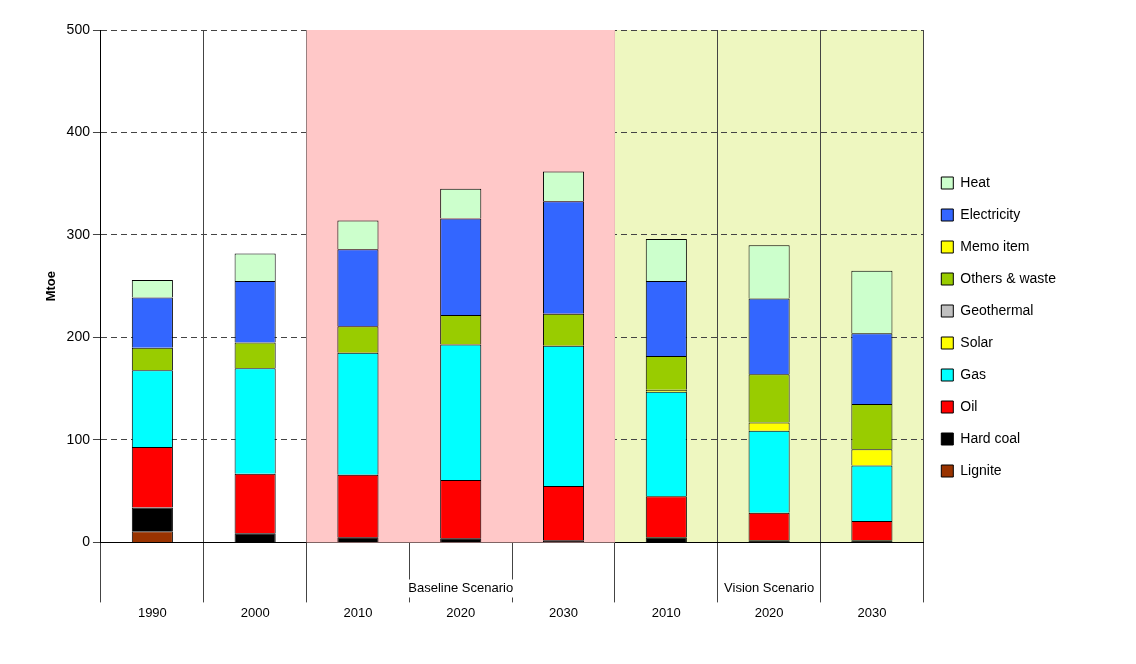 The height and width of the screenshot is (664, 1136). Describe the element at coordinates (997, 309) in the screenshot. I see `legend-label: Geothermal` at that location.